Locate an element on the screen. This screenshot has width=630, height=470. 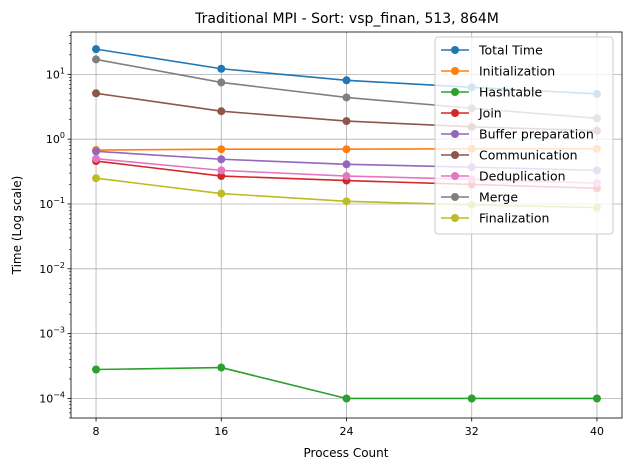
legend-label: Buffer preparation is located at coordinates (536, 134).